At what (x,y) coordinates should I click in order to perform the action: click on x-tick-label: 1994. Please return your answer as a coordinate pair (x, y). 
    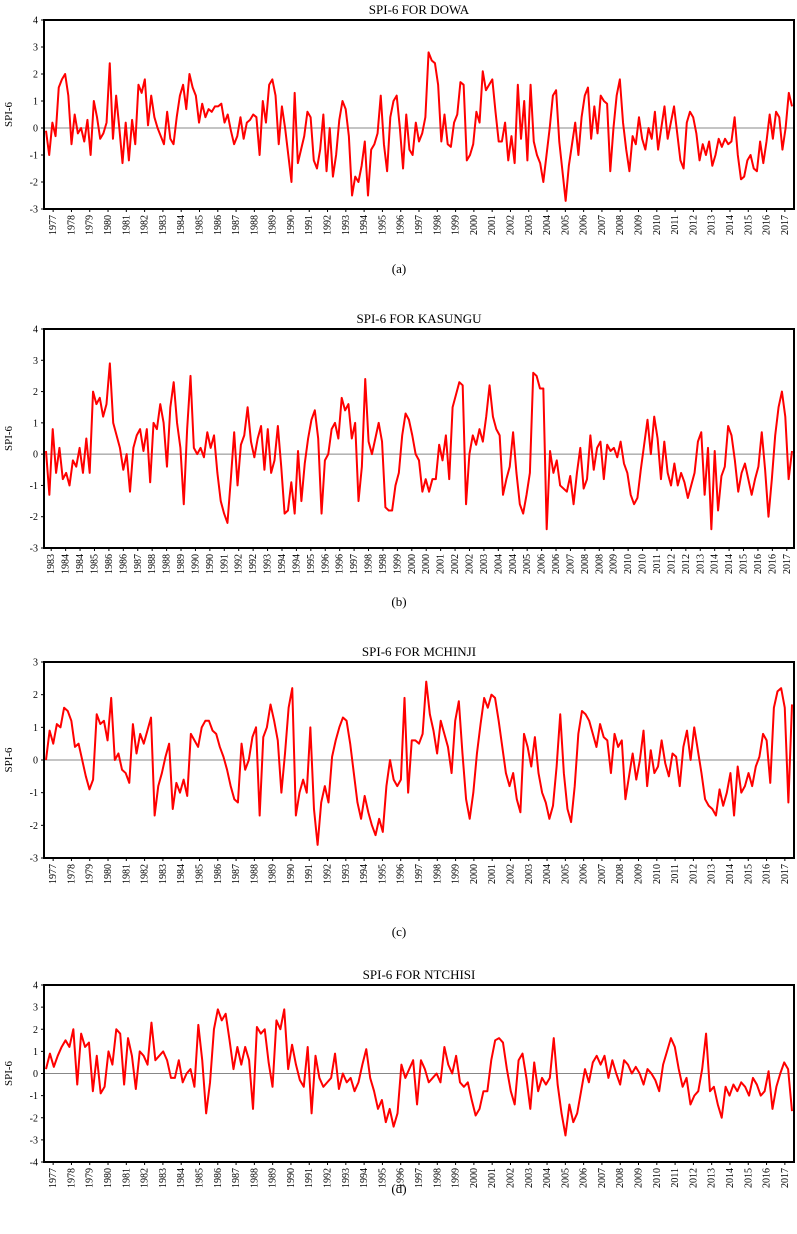
    Looking at the image, I should click on (364, 1178).